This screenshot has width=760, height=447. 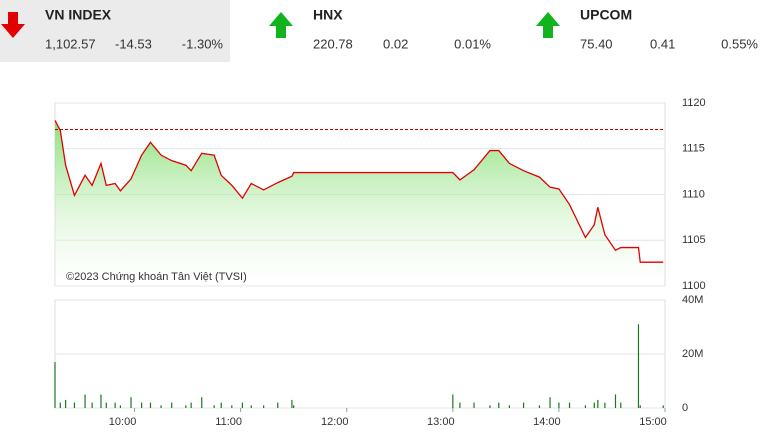 I want to click on index-change: 0.02, so click(x=395, y=43).